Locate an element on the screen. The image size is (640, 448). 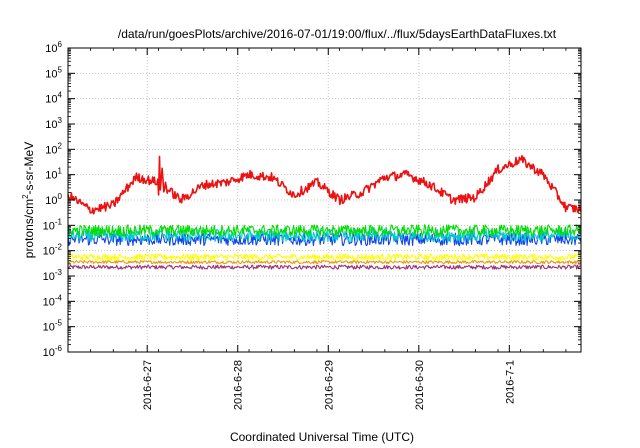
y-tick-label: 10⁴ is located at coordinates (53, 98).